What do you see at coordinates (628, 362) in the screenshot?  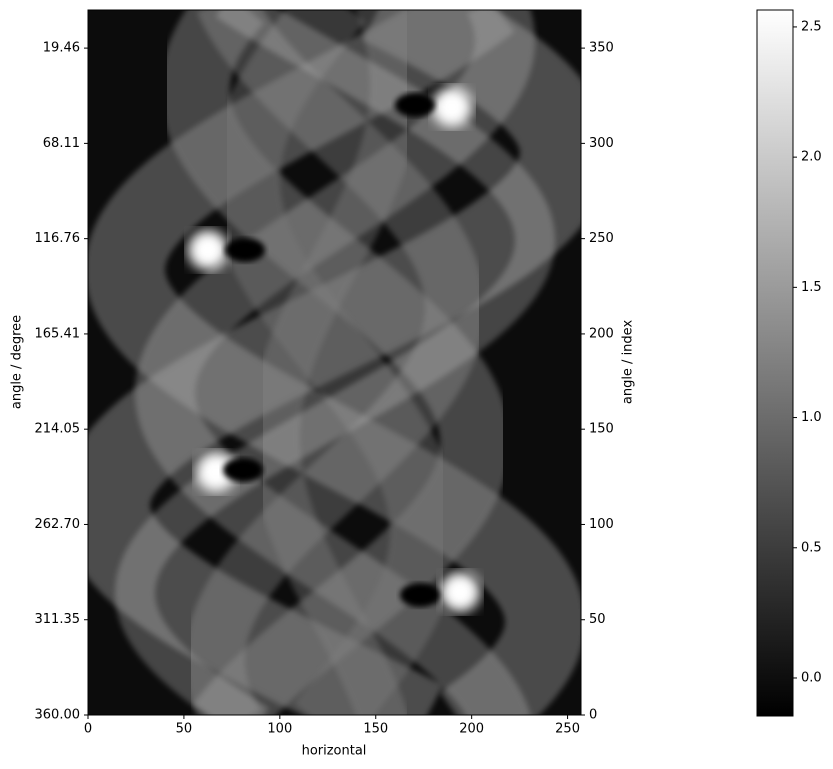 I see `y2-axis-label: angle / index` at bounding box center [628, 362].